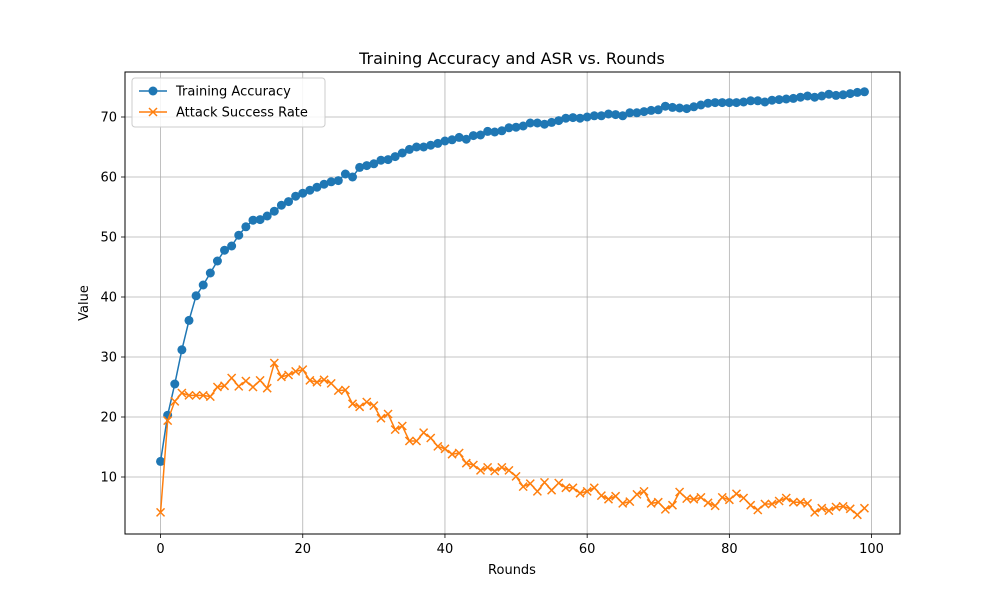  Describe the element at coordinates (108, 418) in the screenshot. I see `y-tick-label: 20` at that location.